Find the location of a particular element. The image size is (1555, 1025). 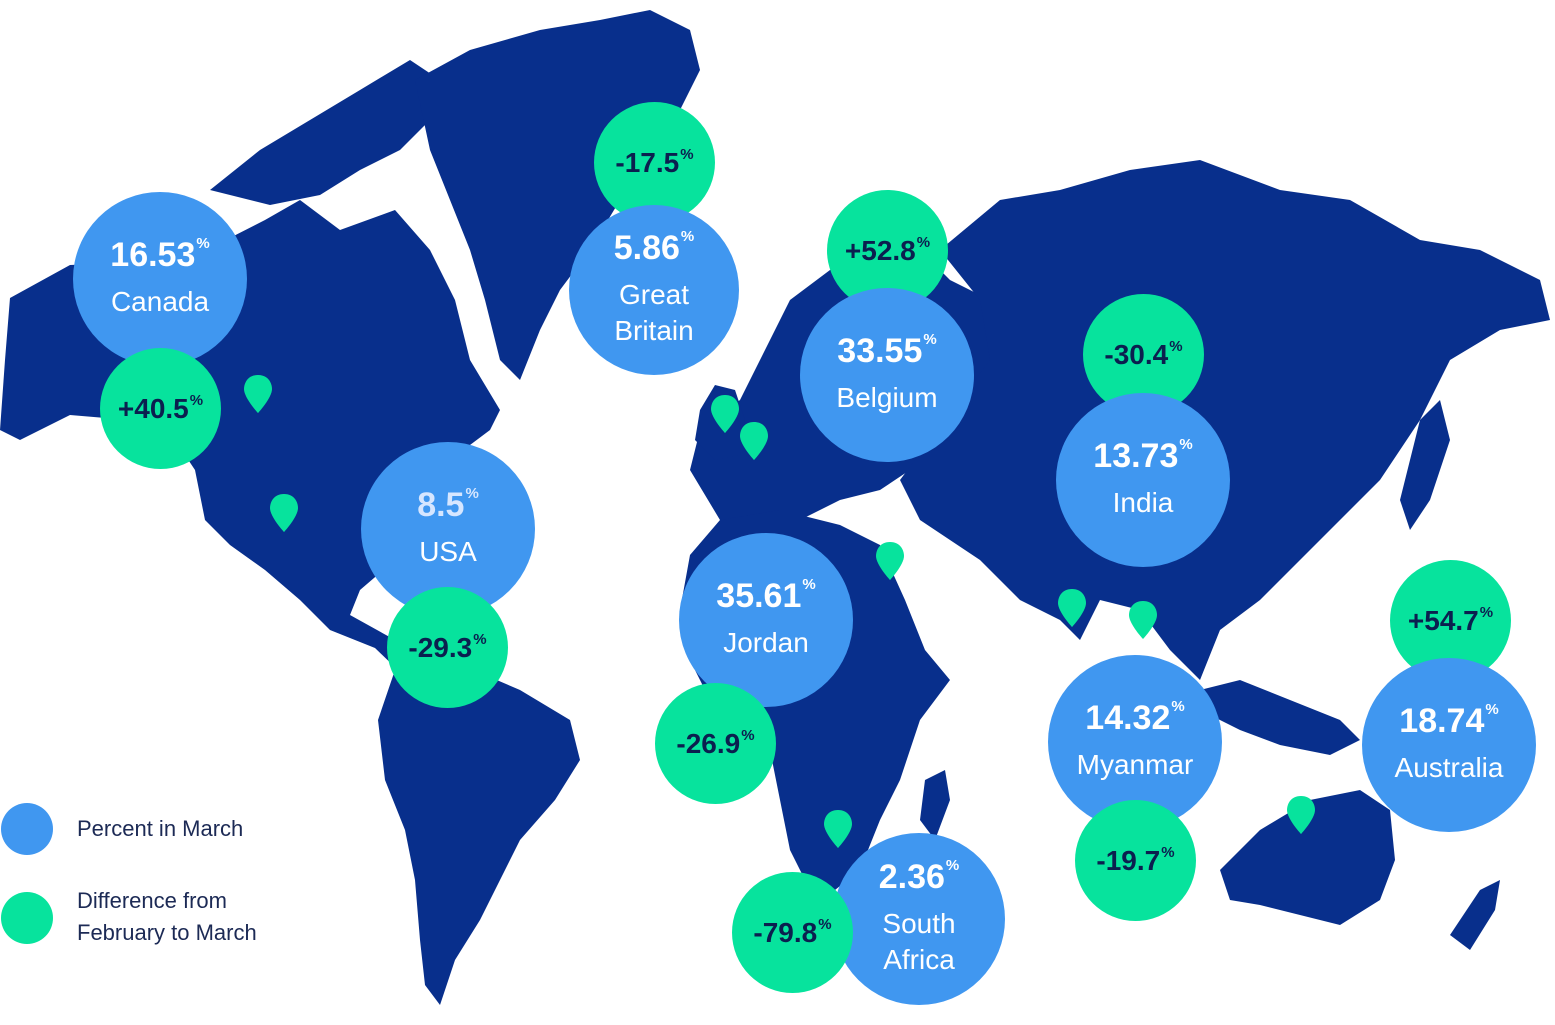

landmass-south-america is located at coordinates (479, 832).